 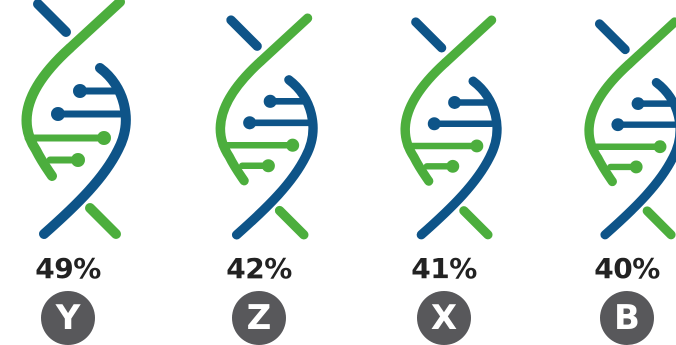 I want to click on category-label: X, so click(x=444, y=318).